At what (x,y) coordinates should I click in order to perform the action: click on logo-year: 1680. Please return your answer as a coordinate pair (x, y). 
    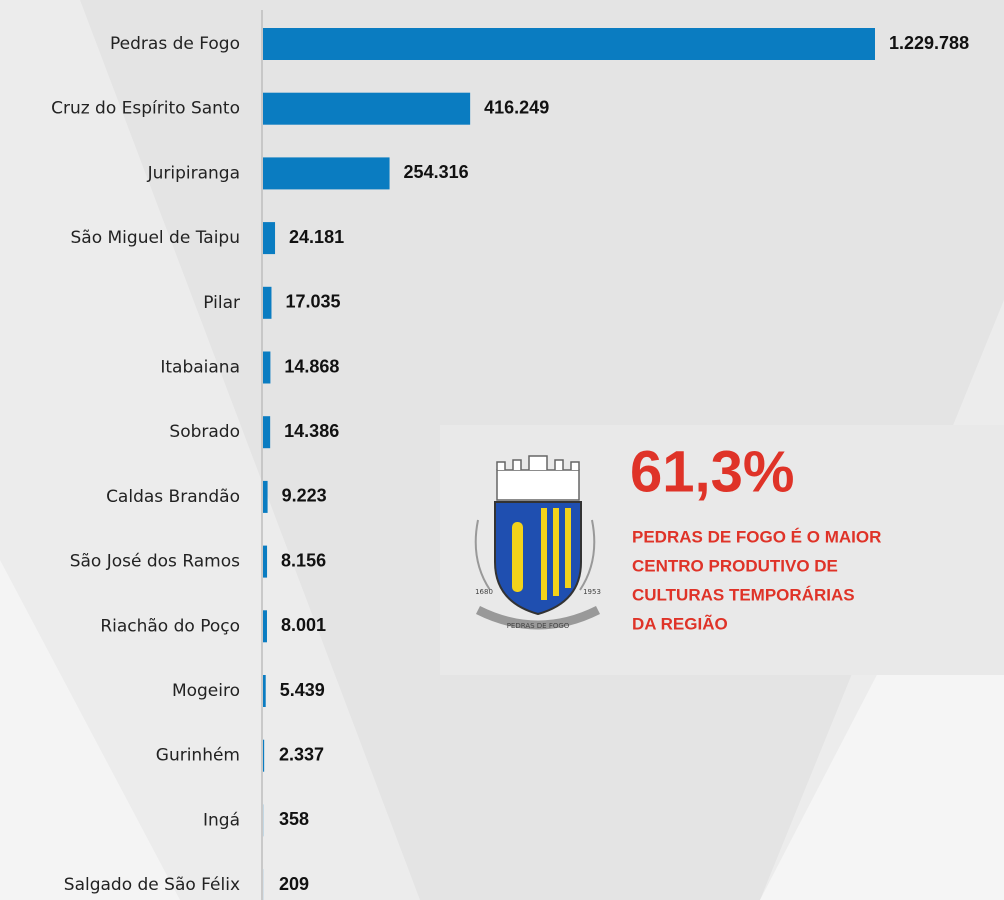
    Looking at the image, I should click on (484, 592).